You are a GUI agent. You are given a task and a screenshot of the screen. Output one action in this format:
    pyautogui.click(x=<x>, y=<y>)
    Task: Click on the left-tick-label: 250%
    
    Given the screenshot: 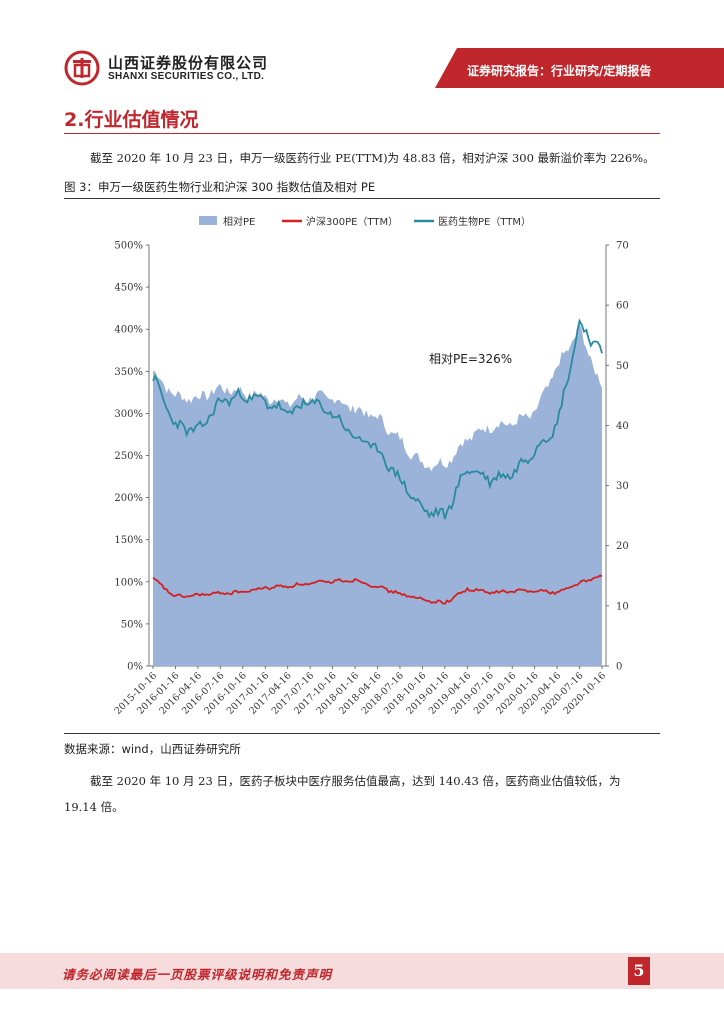 What is the action you would take?
    pyautogui.click(x=128, y=456)
    